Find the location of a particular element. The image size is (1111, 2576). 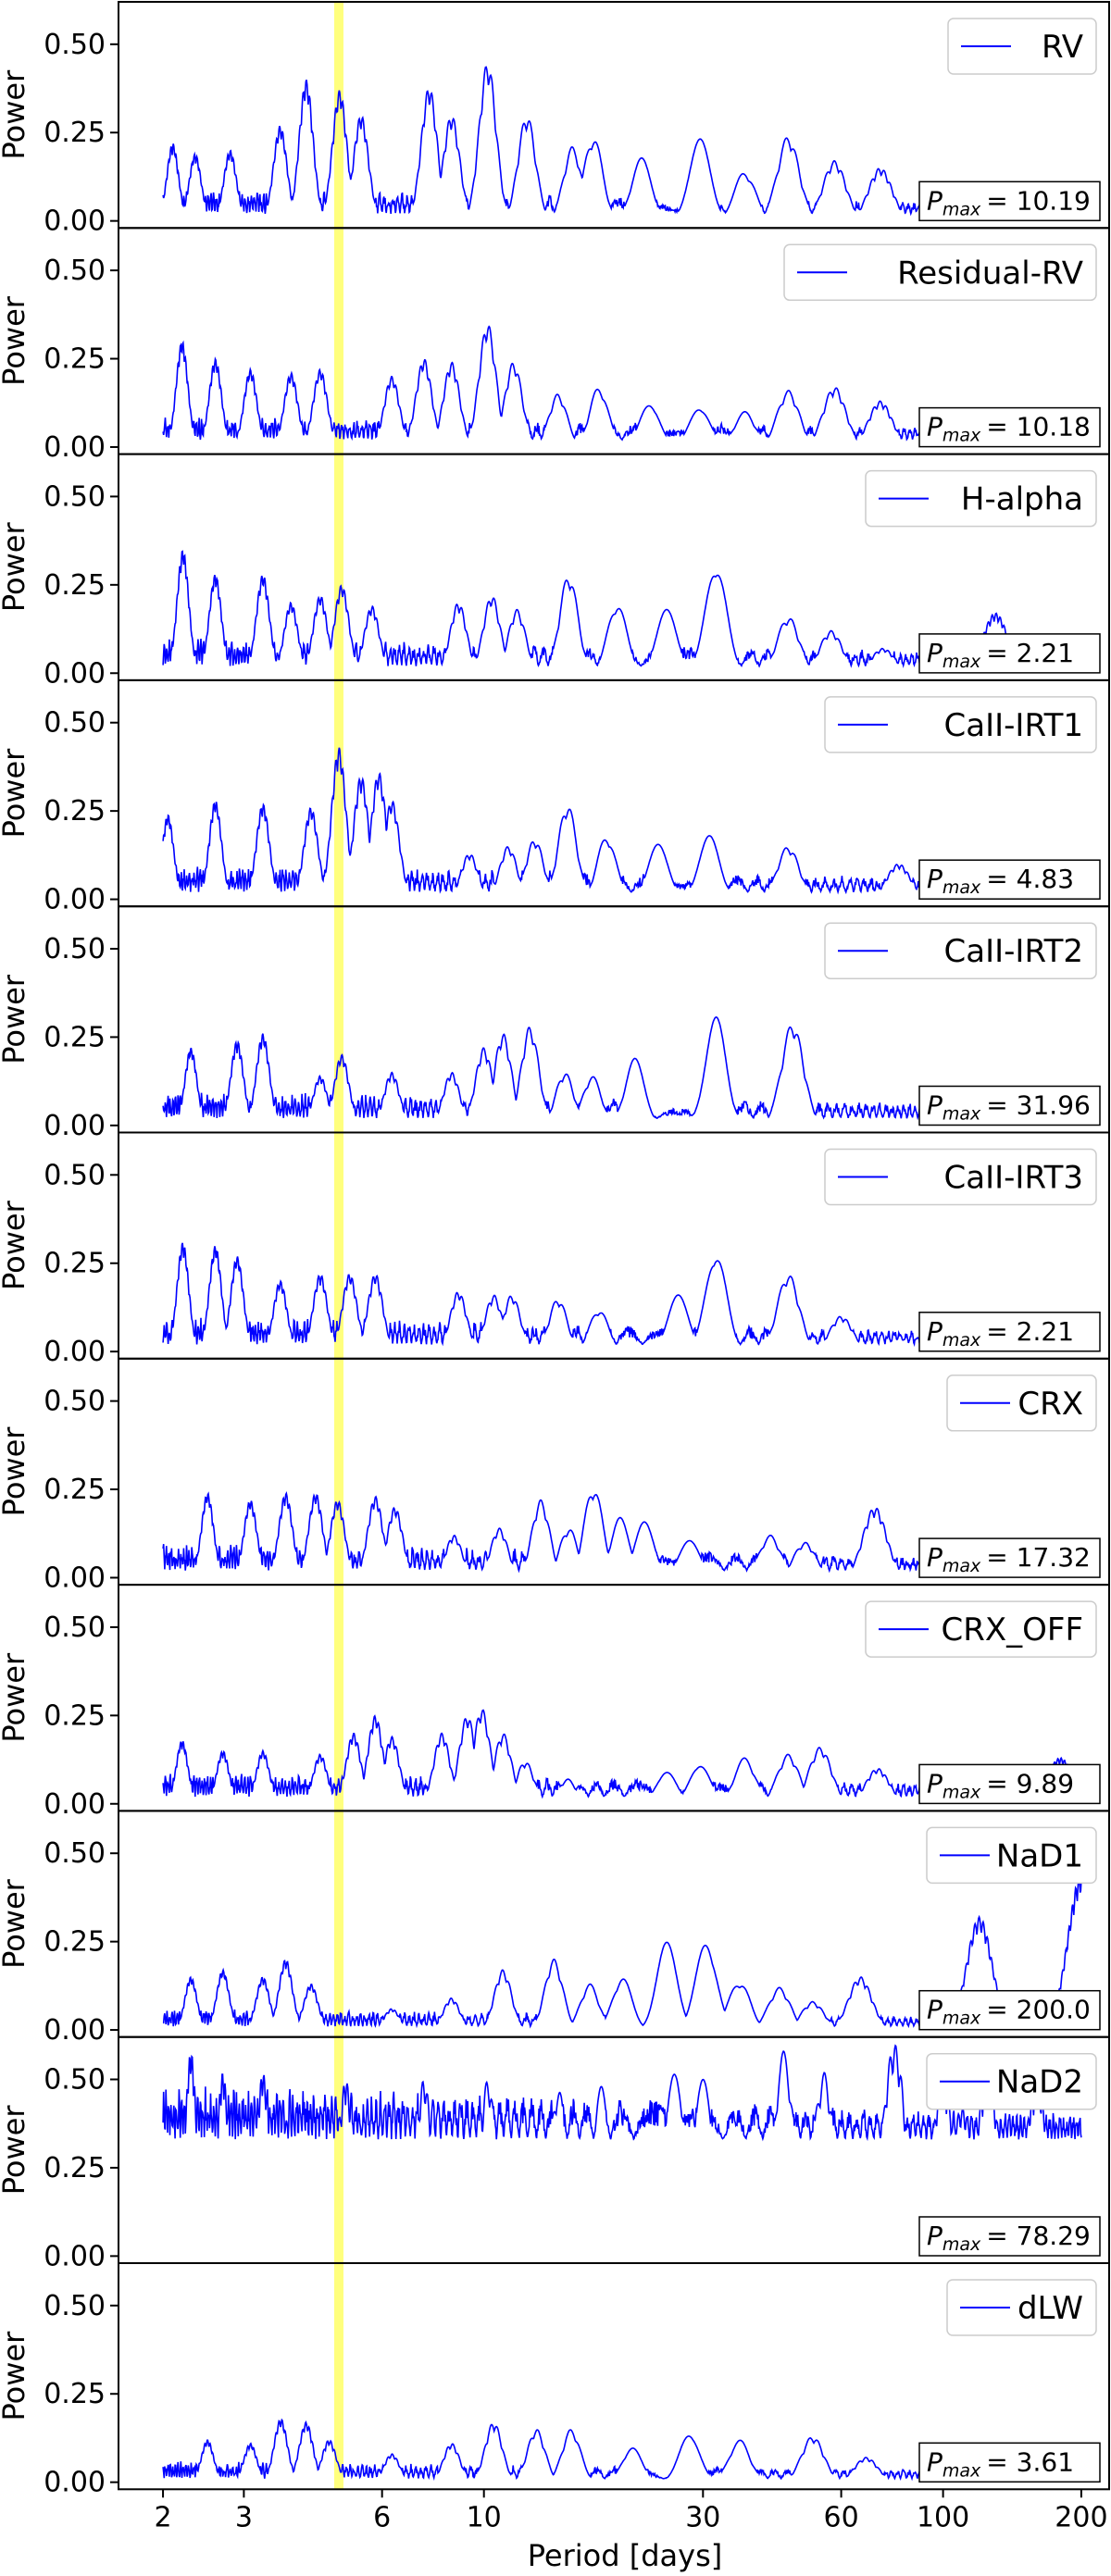

pmax-annotation: Pmax = 10.19 is located at coordinates (1009, 202).